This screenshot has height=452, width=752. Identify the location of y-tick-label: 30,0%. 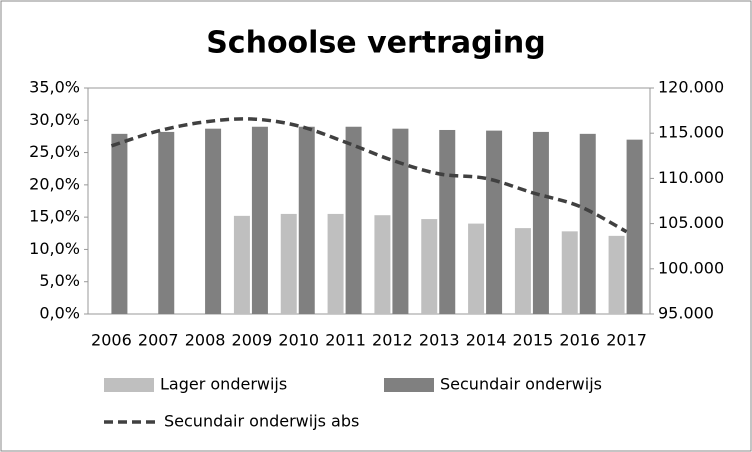
(54, 119).